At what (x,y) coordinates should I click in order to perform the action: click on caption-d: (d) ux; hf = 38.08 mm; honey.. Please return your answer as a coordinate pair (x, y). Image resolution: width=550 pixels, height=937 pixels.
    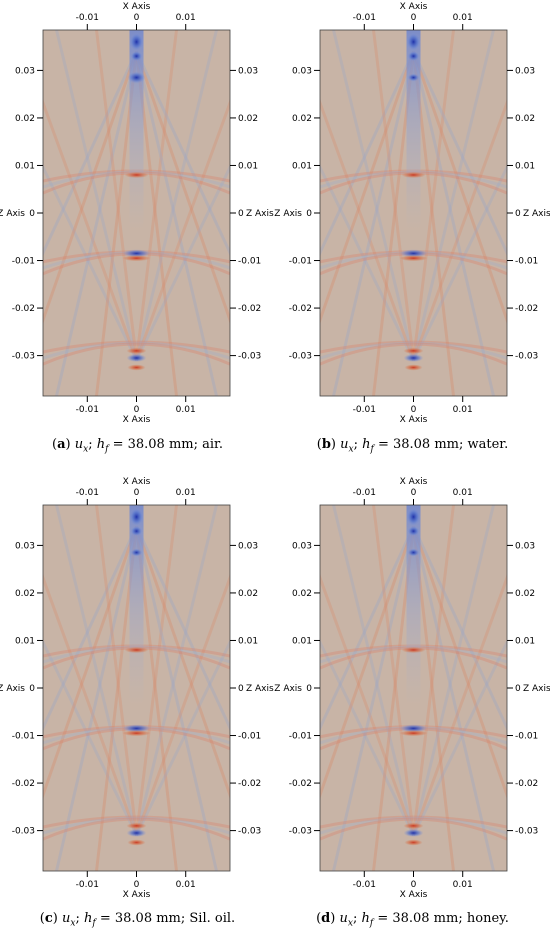
    Looking at the image, I should click on (412, 920).